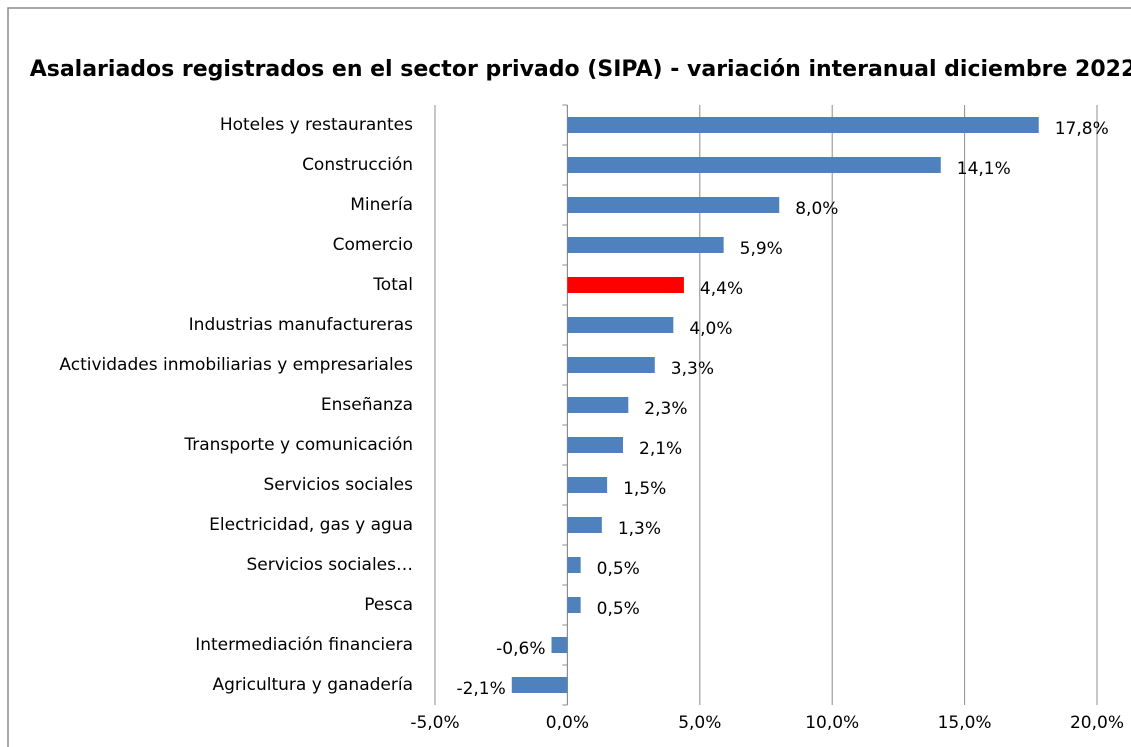 This screenshot has width=1131, height=747. Describe the element at coordinates (373, 245) in the screenshot. I see `y-tick-label: Comercio` at that location.